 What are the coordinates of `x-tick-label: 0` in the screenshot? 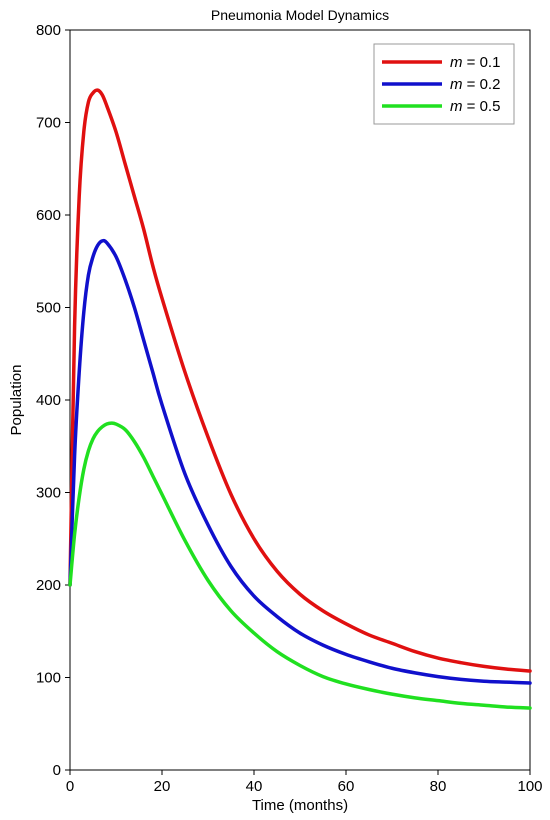 It's located at (70, 786).